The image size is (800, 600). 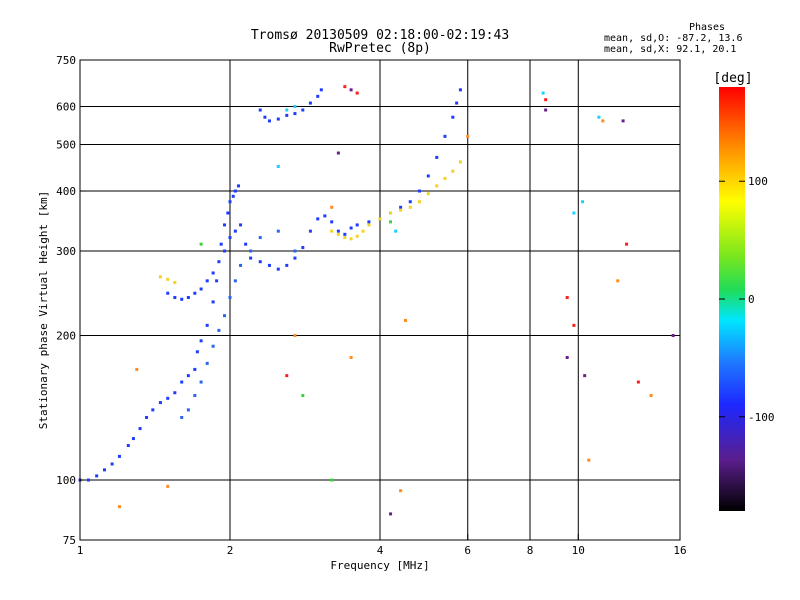 What do you see at coordinates (80, 550) in the screenshot?
I see `x-tick-label: 1` at bounding box center [80, 550].